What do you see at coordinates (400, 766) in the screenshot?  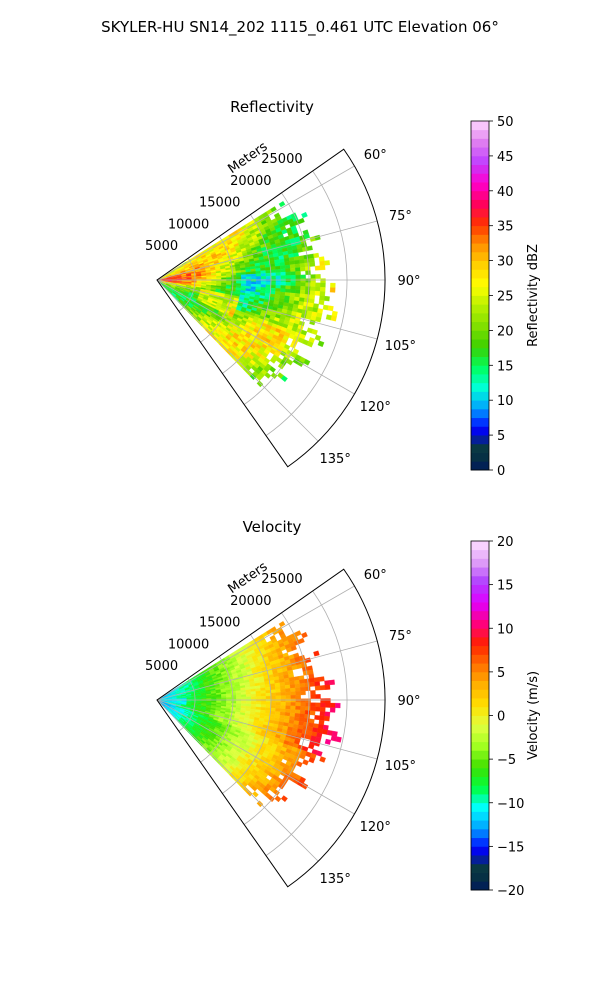 I see `theta-tick-label: 105°` at bounding box center [400, 766].